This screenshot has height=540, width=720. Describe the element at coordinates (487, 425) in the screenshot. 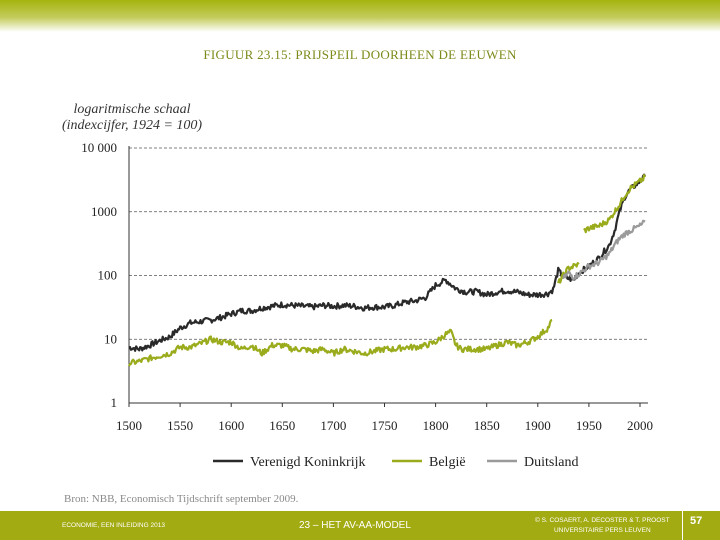

I see `x-tick-label: 1850` at that location.